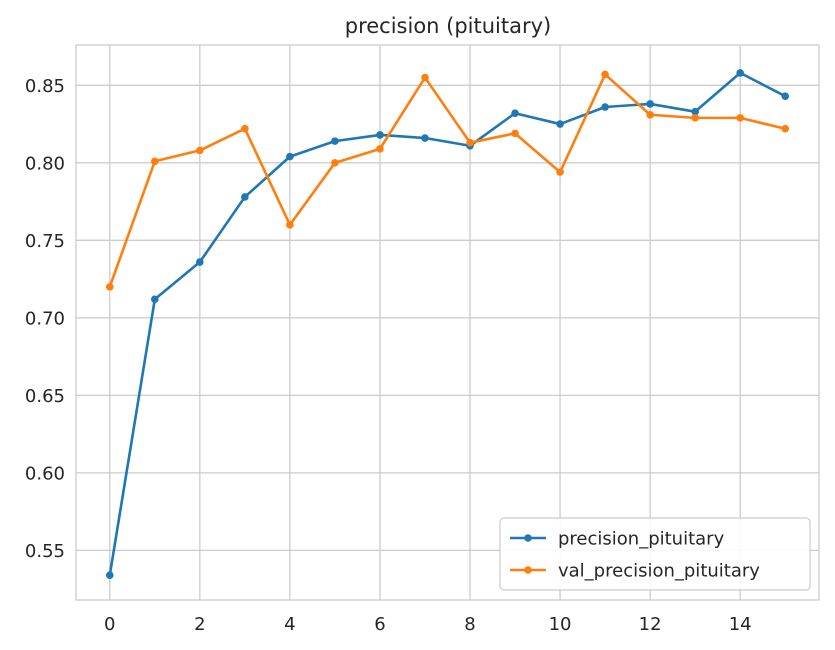  I want to click on legend-swatch-marker-val_precision_pituitary, so click(528, 570).